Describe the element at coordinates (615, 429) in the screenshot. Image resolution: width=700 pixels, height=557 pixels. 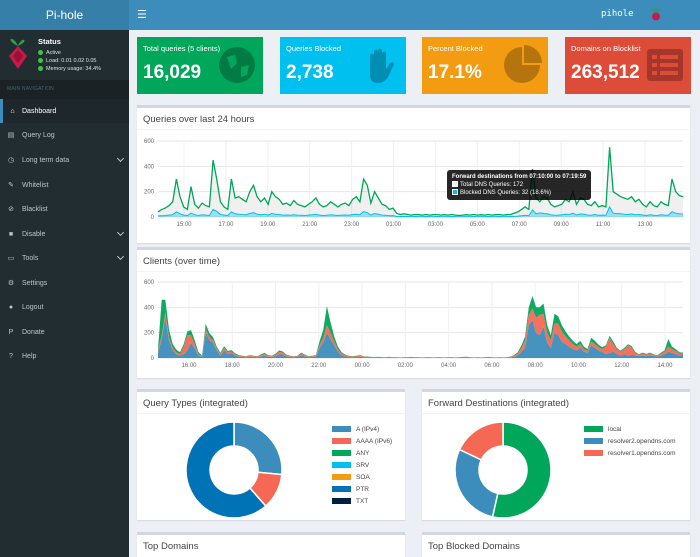
I see `legend-label: local` at that location.